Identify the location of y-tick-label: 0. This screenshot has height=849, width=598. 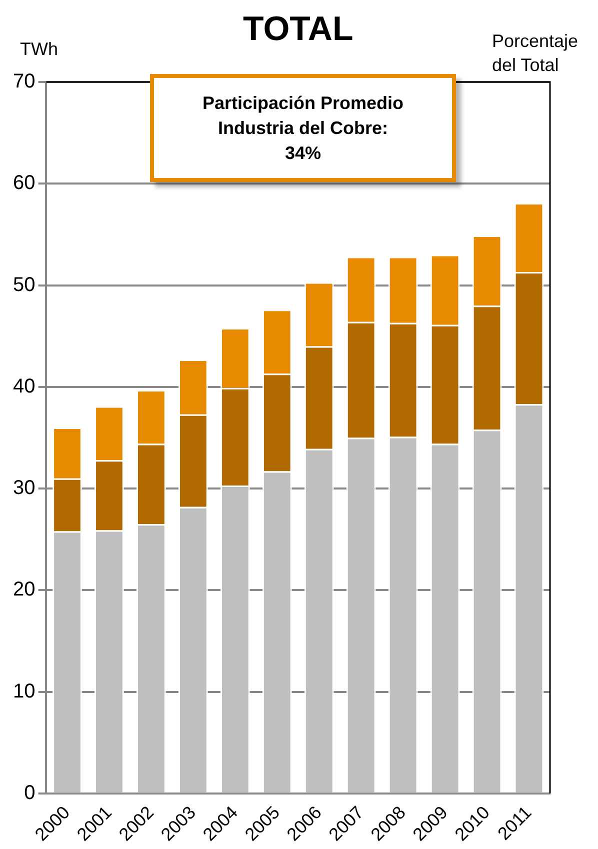
(30, 793).